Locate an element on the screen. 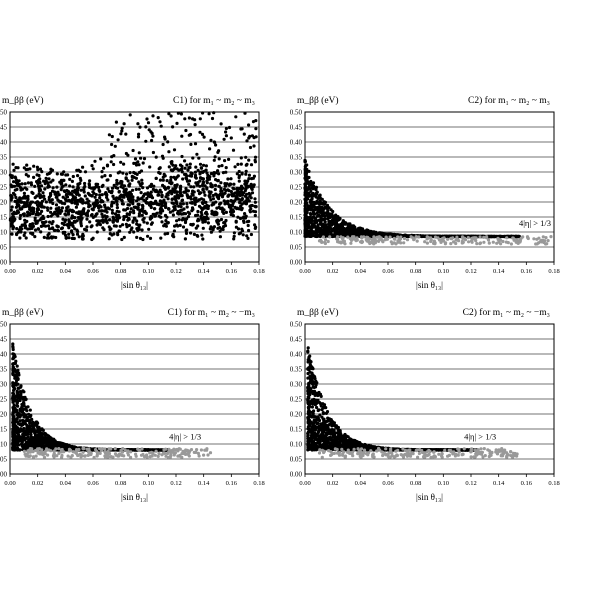 Image resolution: width=598 pixels, height=609 pixels. y-tick-label: 0.20 is located at coordinates (296, 203).